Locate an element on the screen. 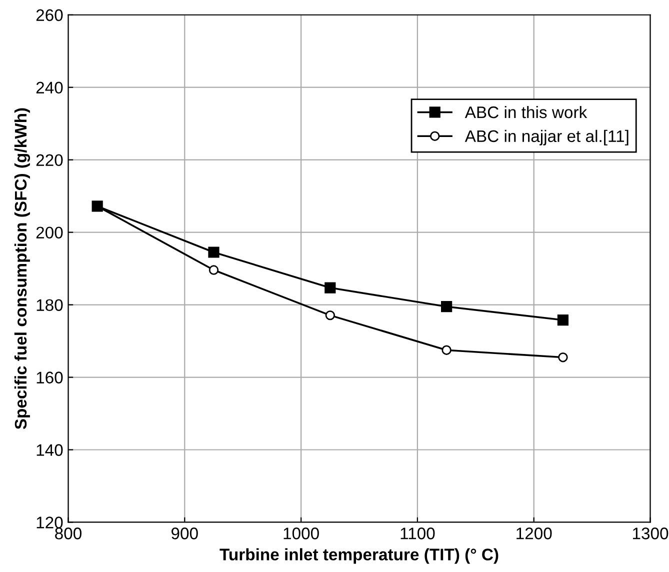 The height and width of the screenshot is (572, 669). x-axis-title: Turbine inlet temperature (TIT) (° C) is located at coordinates (359, 556).